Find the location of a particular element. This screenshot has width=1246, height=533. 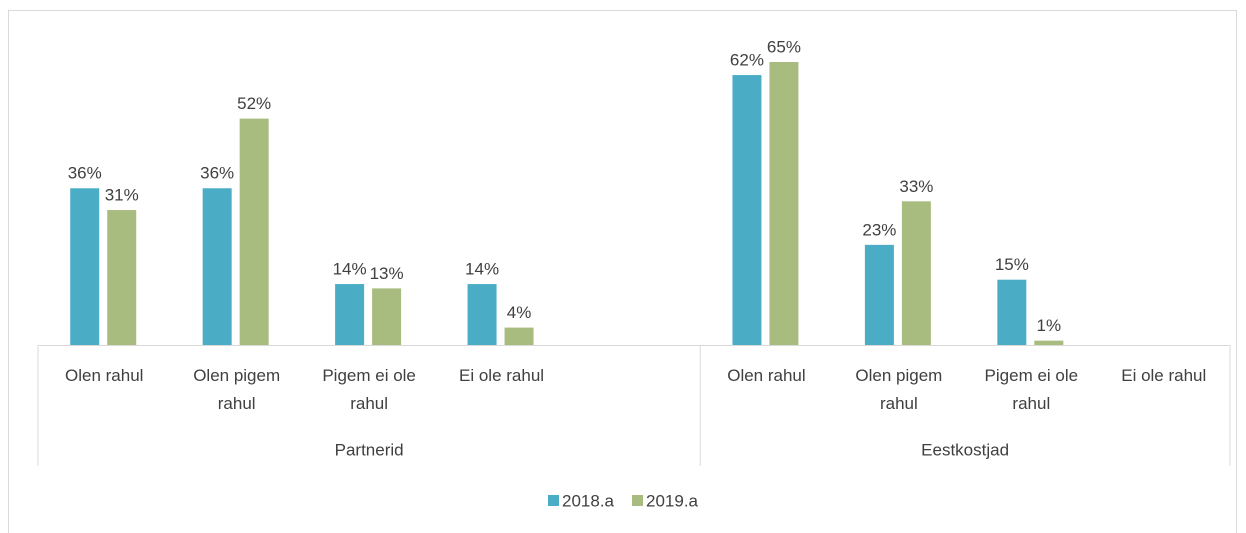

data-label: 1% is located at coordinates (1049, 325).